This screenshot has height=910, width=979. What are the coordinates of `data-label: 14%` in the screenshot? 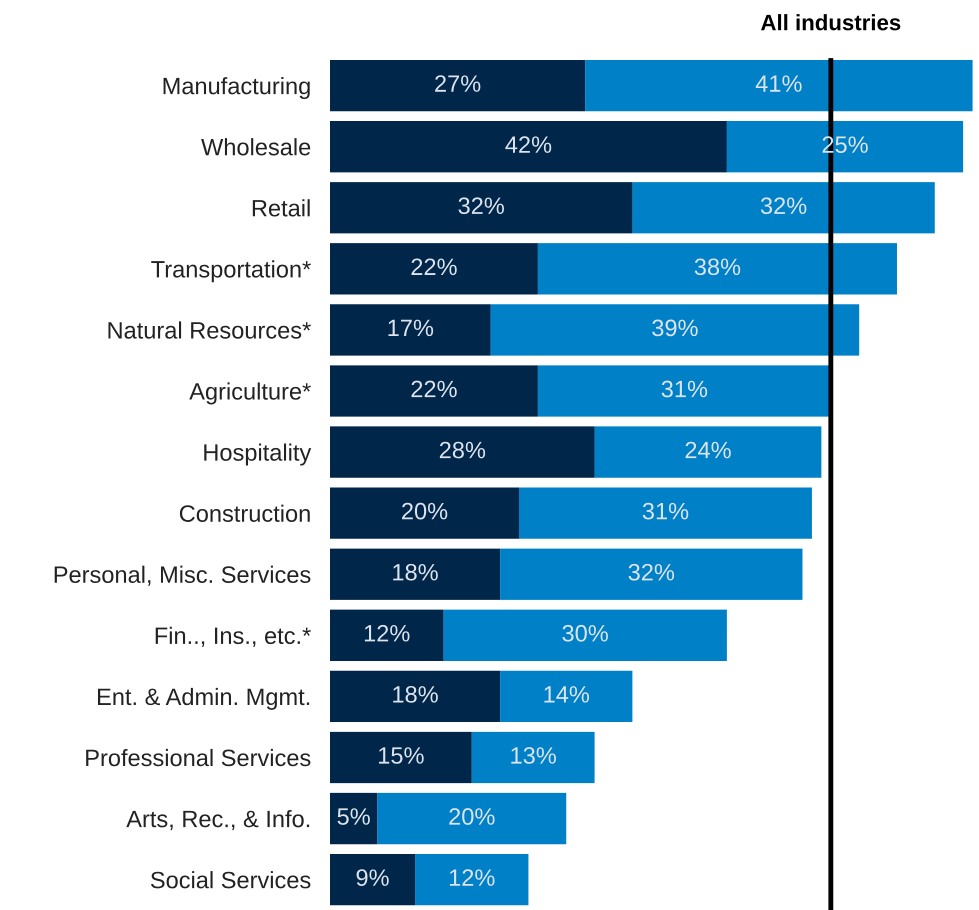 It's located at (567, 694).